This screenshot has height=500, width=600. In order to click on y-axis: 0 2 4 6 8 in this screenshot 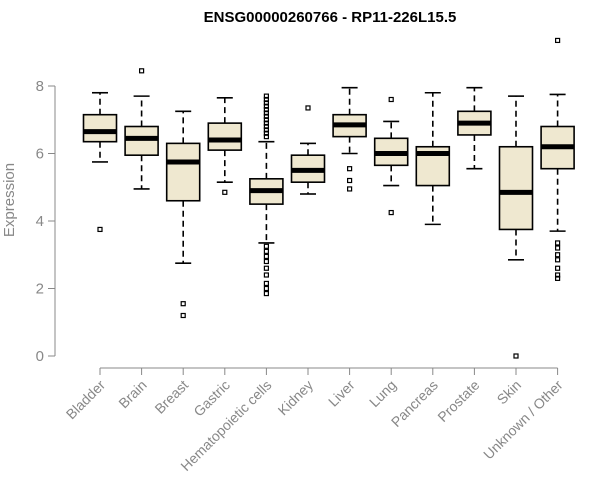, I will do `click(46, 221)`.